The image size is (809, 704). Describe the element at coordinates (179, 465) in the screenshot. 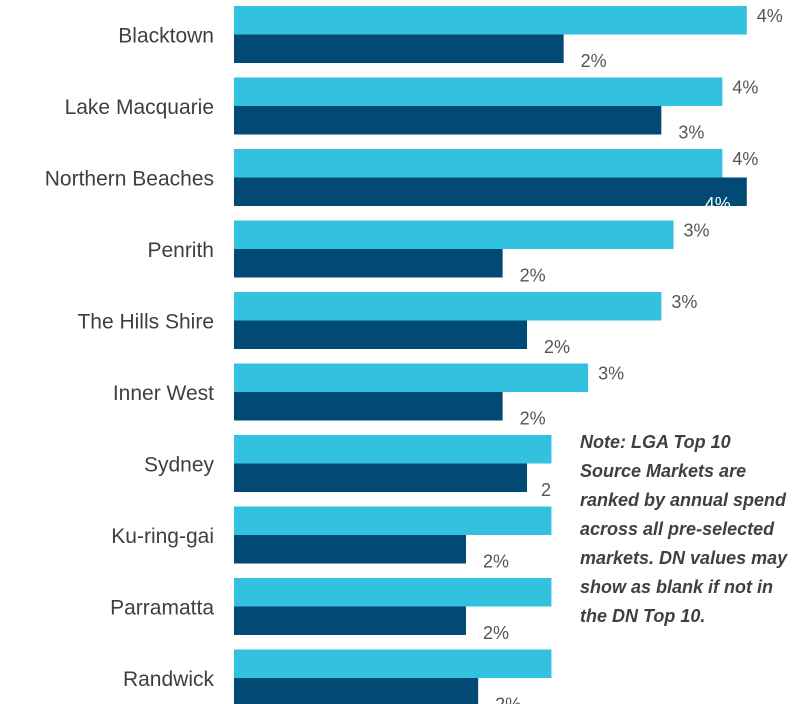

I see `category-label: Sydney` at that location.